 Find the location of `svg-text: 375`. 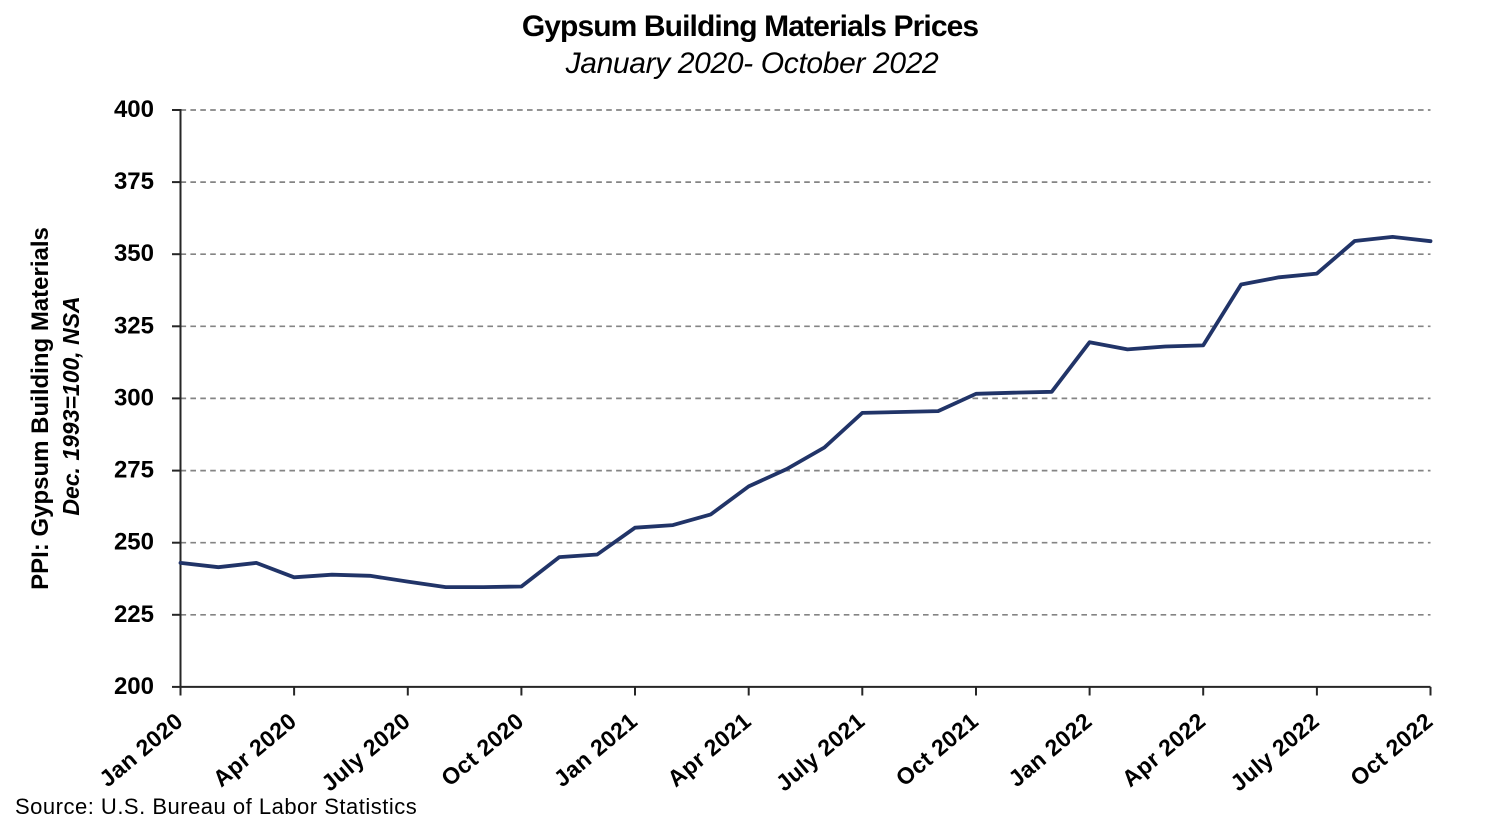

svg-text: 375 is located at coordinates (134, 181).